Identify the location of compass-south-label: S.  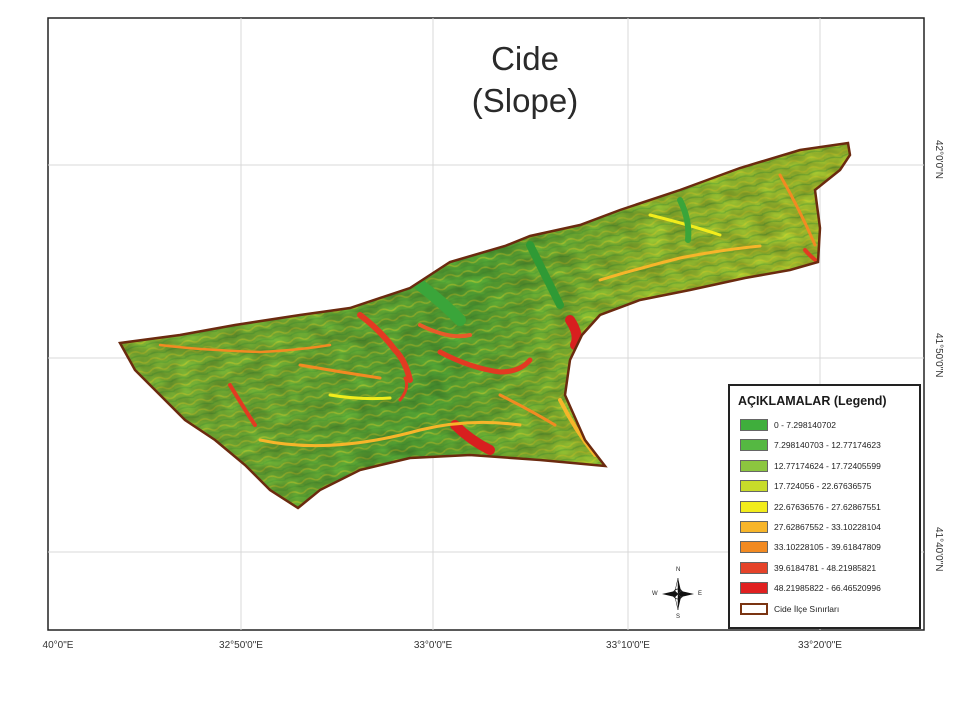
(678, 617).